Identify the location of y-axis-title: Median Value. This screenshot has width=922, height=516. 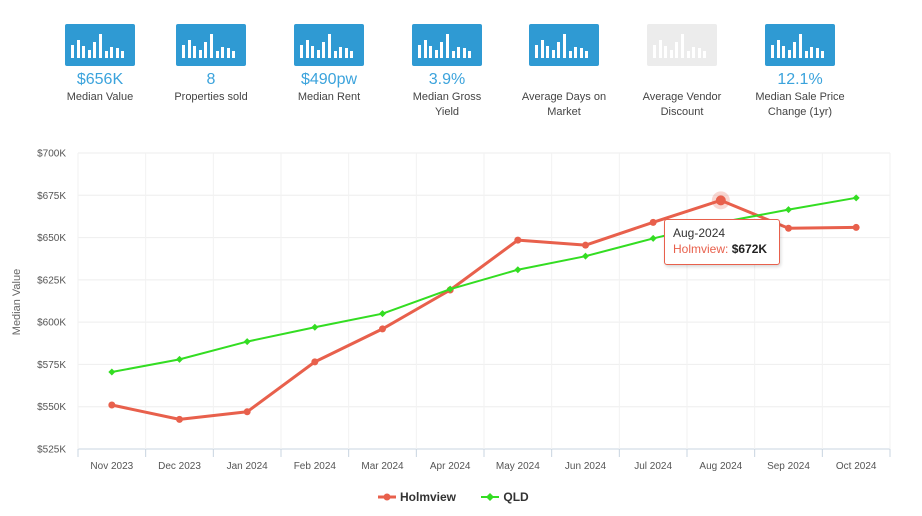
(17, 302).